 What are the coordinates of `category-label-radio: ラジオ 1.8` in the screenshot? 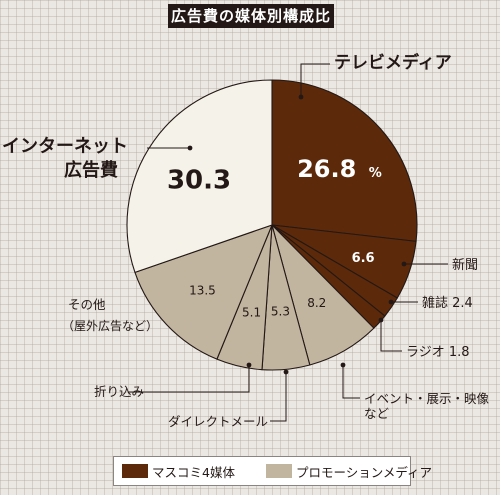 It's located at (438, 352).